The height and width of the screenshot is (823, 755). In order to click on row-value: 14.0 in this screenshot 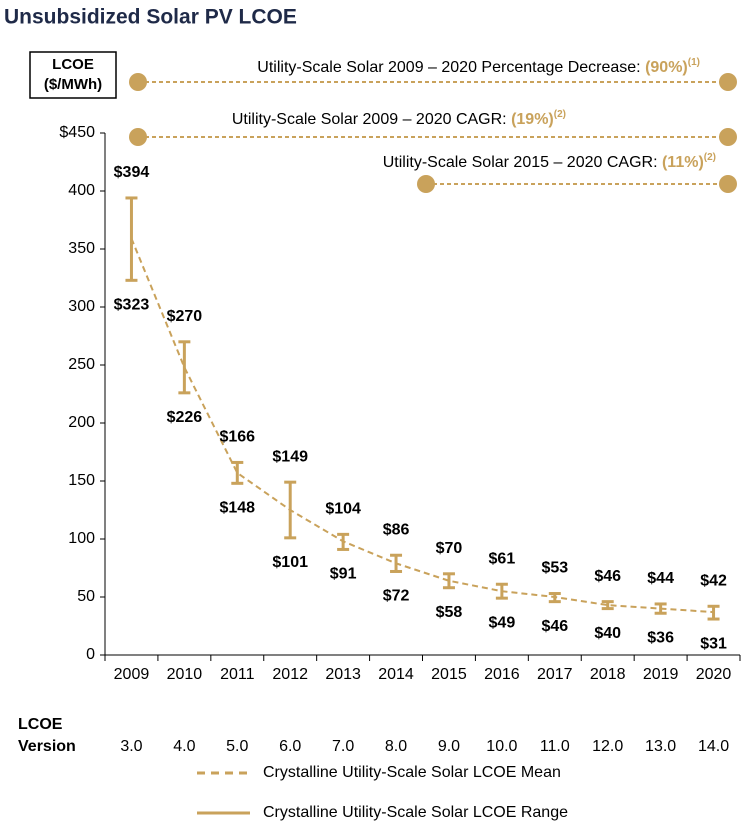, I will do `click(713, 746)`.